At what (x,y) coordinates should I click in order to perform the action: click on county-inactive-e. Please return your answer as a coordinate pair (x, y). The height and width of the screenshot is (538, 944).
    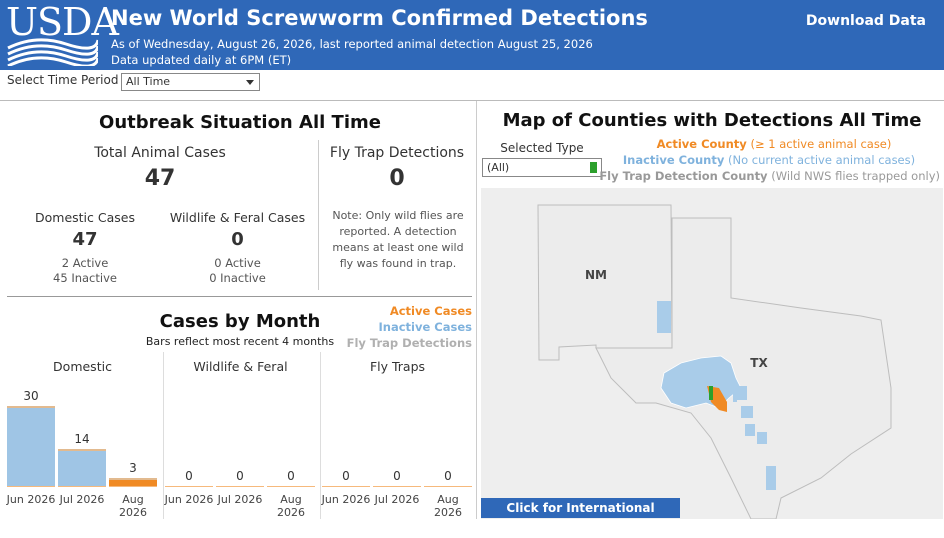
    Looking at the image, I should click on (771, 478).